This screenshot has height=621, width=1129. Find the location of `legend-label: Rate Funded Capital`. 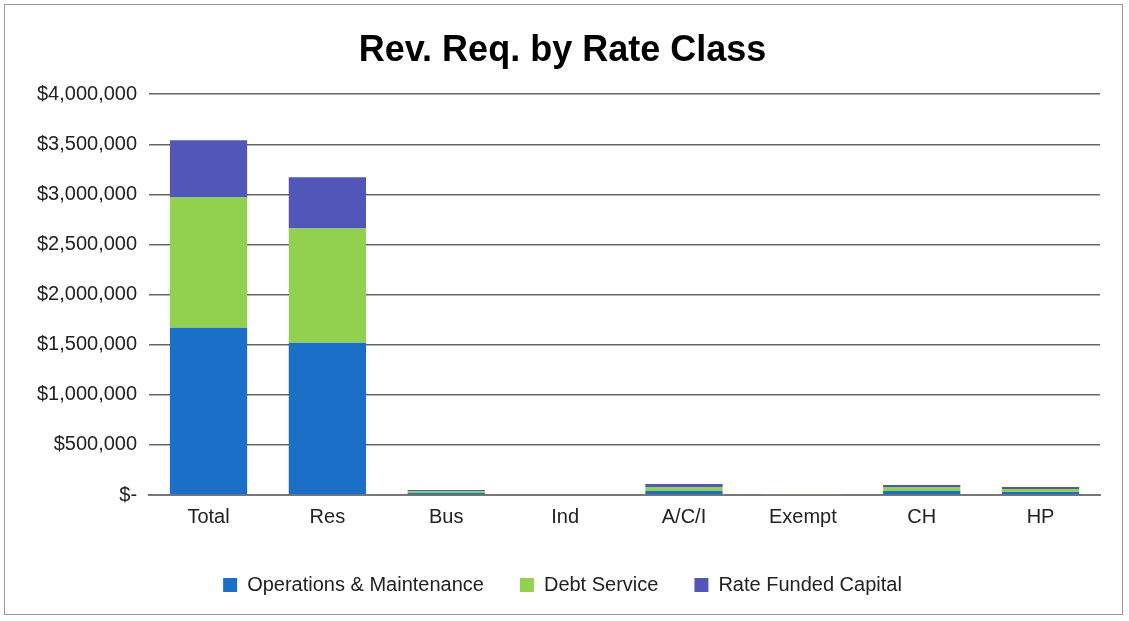

legend-label: Rate Funded Capital is located at coordinates (810, 583).